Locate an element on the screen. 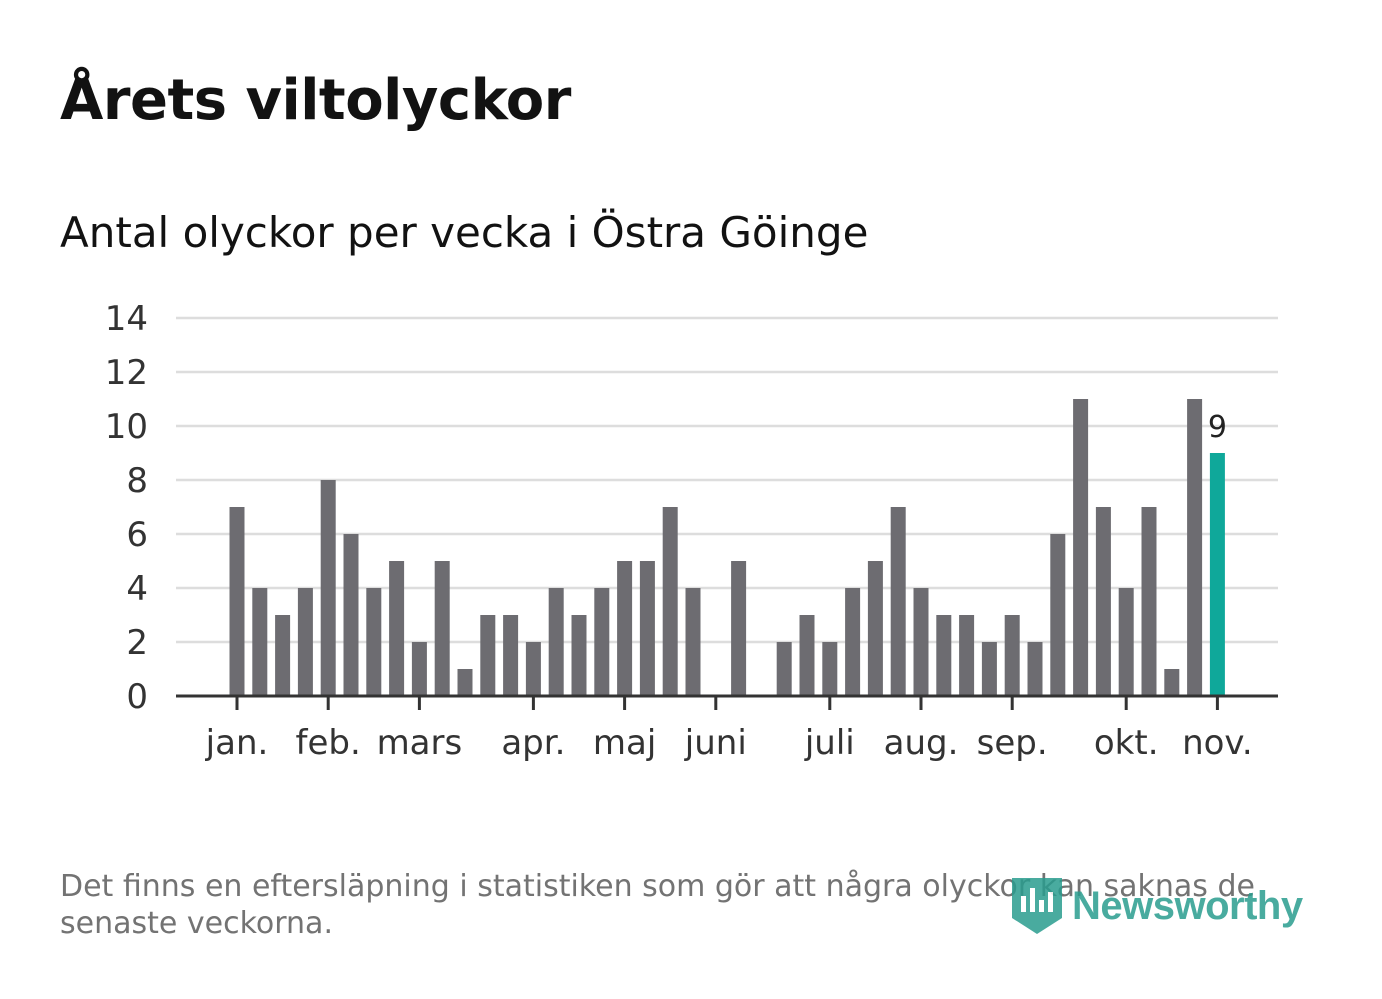 The image size is (1382, 999). data-labels: 9 is located at coordinates (1217, 427).